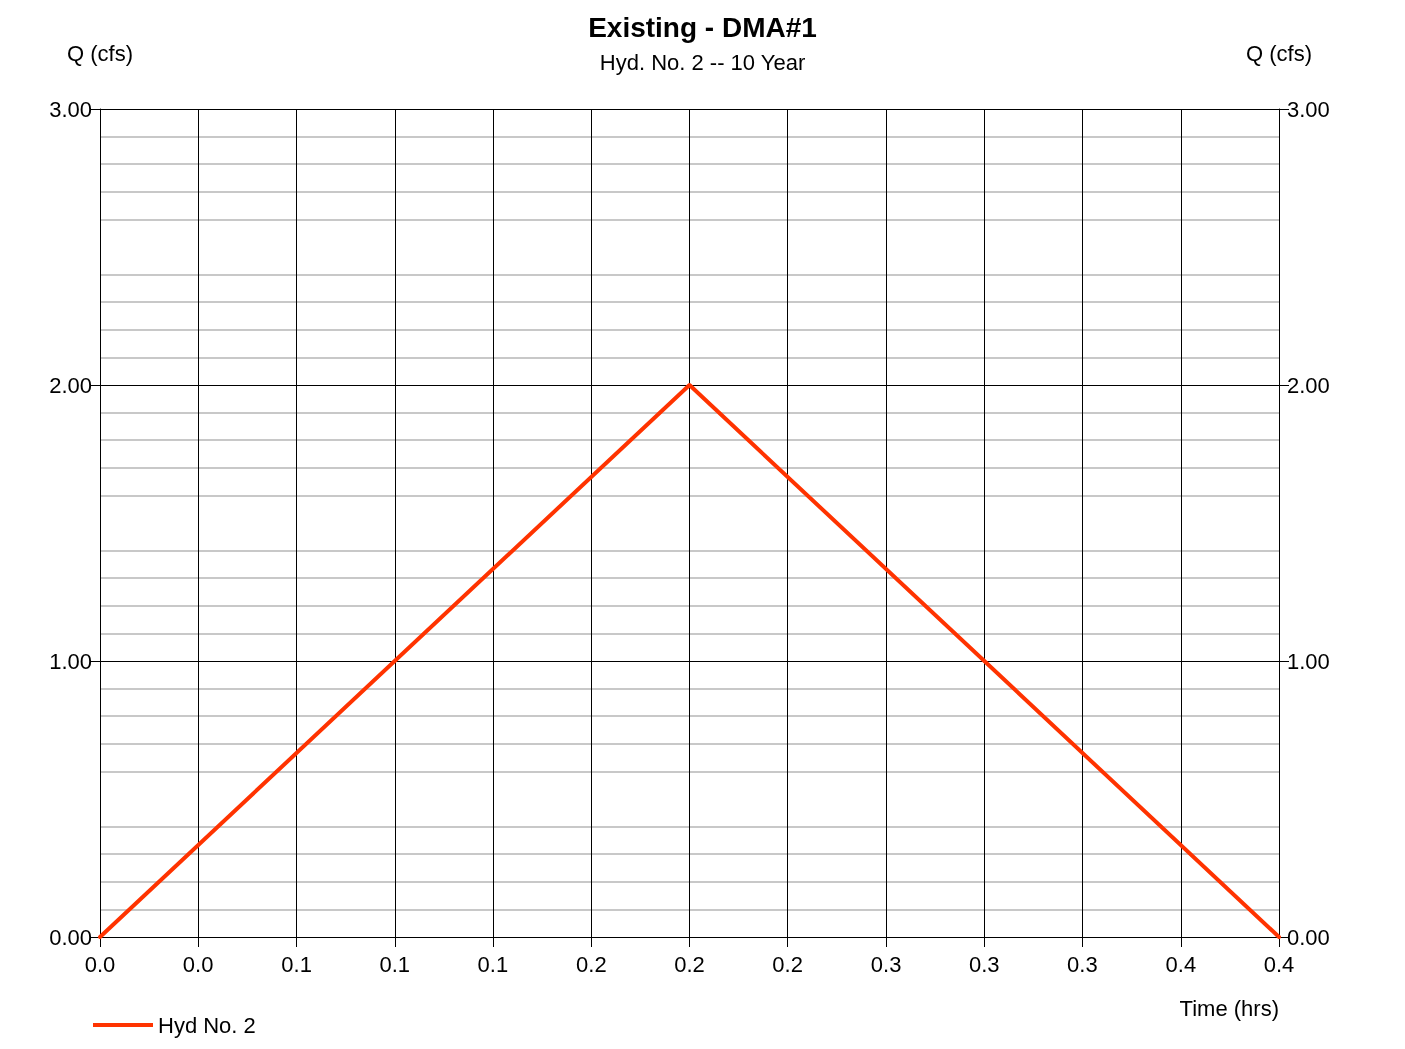 Image resolution: width=1405 pixels, height=1049 pixels. I want to click on chart-subtitle: Hyd. No. 2 -- 10 Year, so click(702, 62).